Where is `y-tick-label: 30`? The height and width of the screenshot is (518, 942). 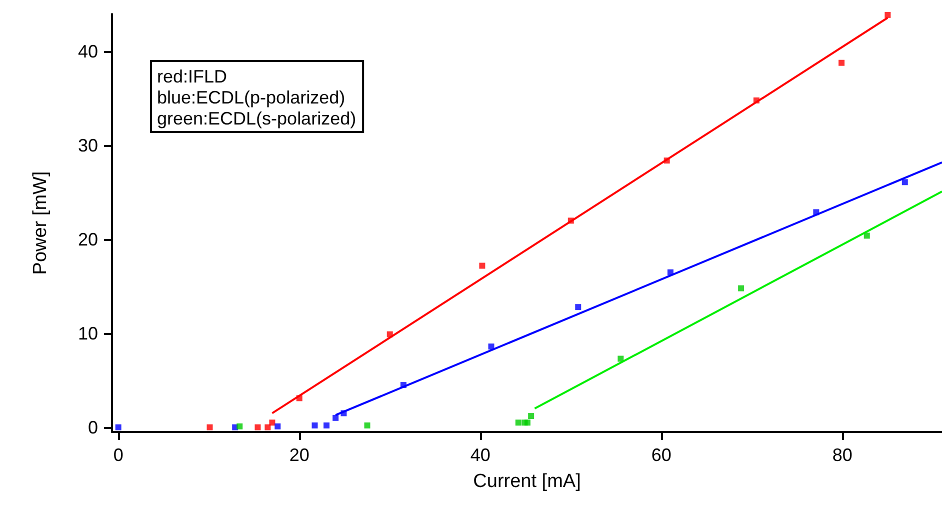 y-tick-label: 30 is located at coordinates (88, 146).